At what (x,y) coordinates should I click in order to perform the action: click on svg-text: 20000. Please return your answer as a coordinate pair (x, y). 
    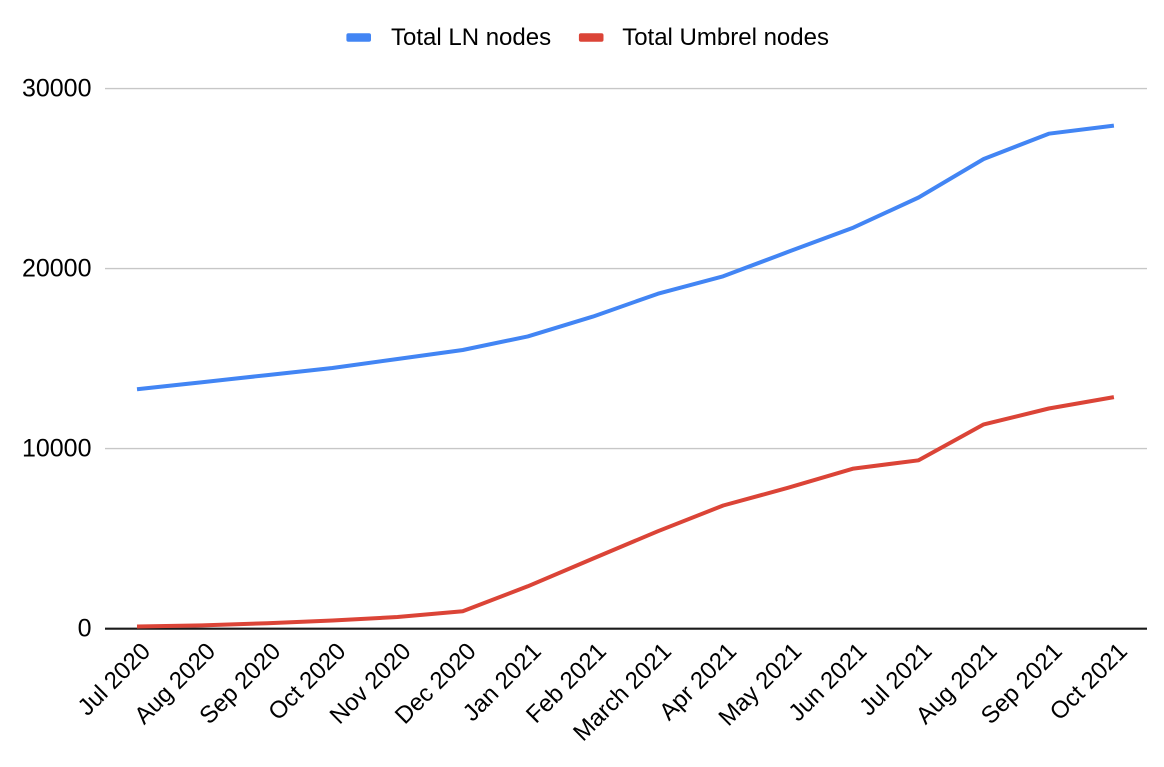
    Looking at the image, I should click on (57, 268).